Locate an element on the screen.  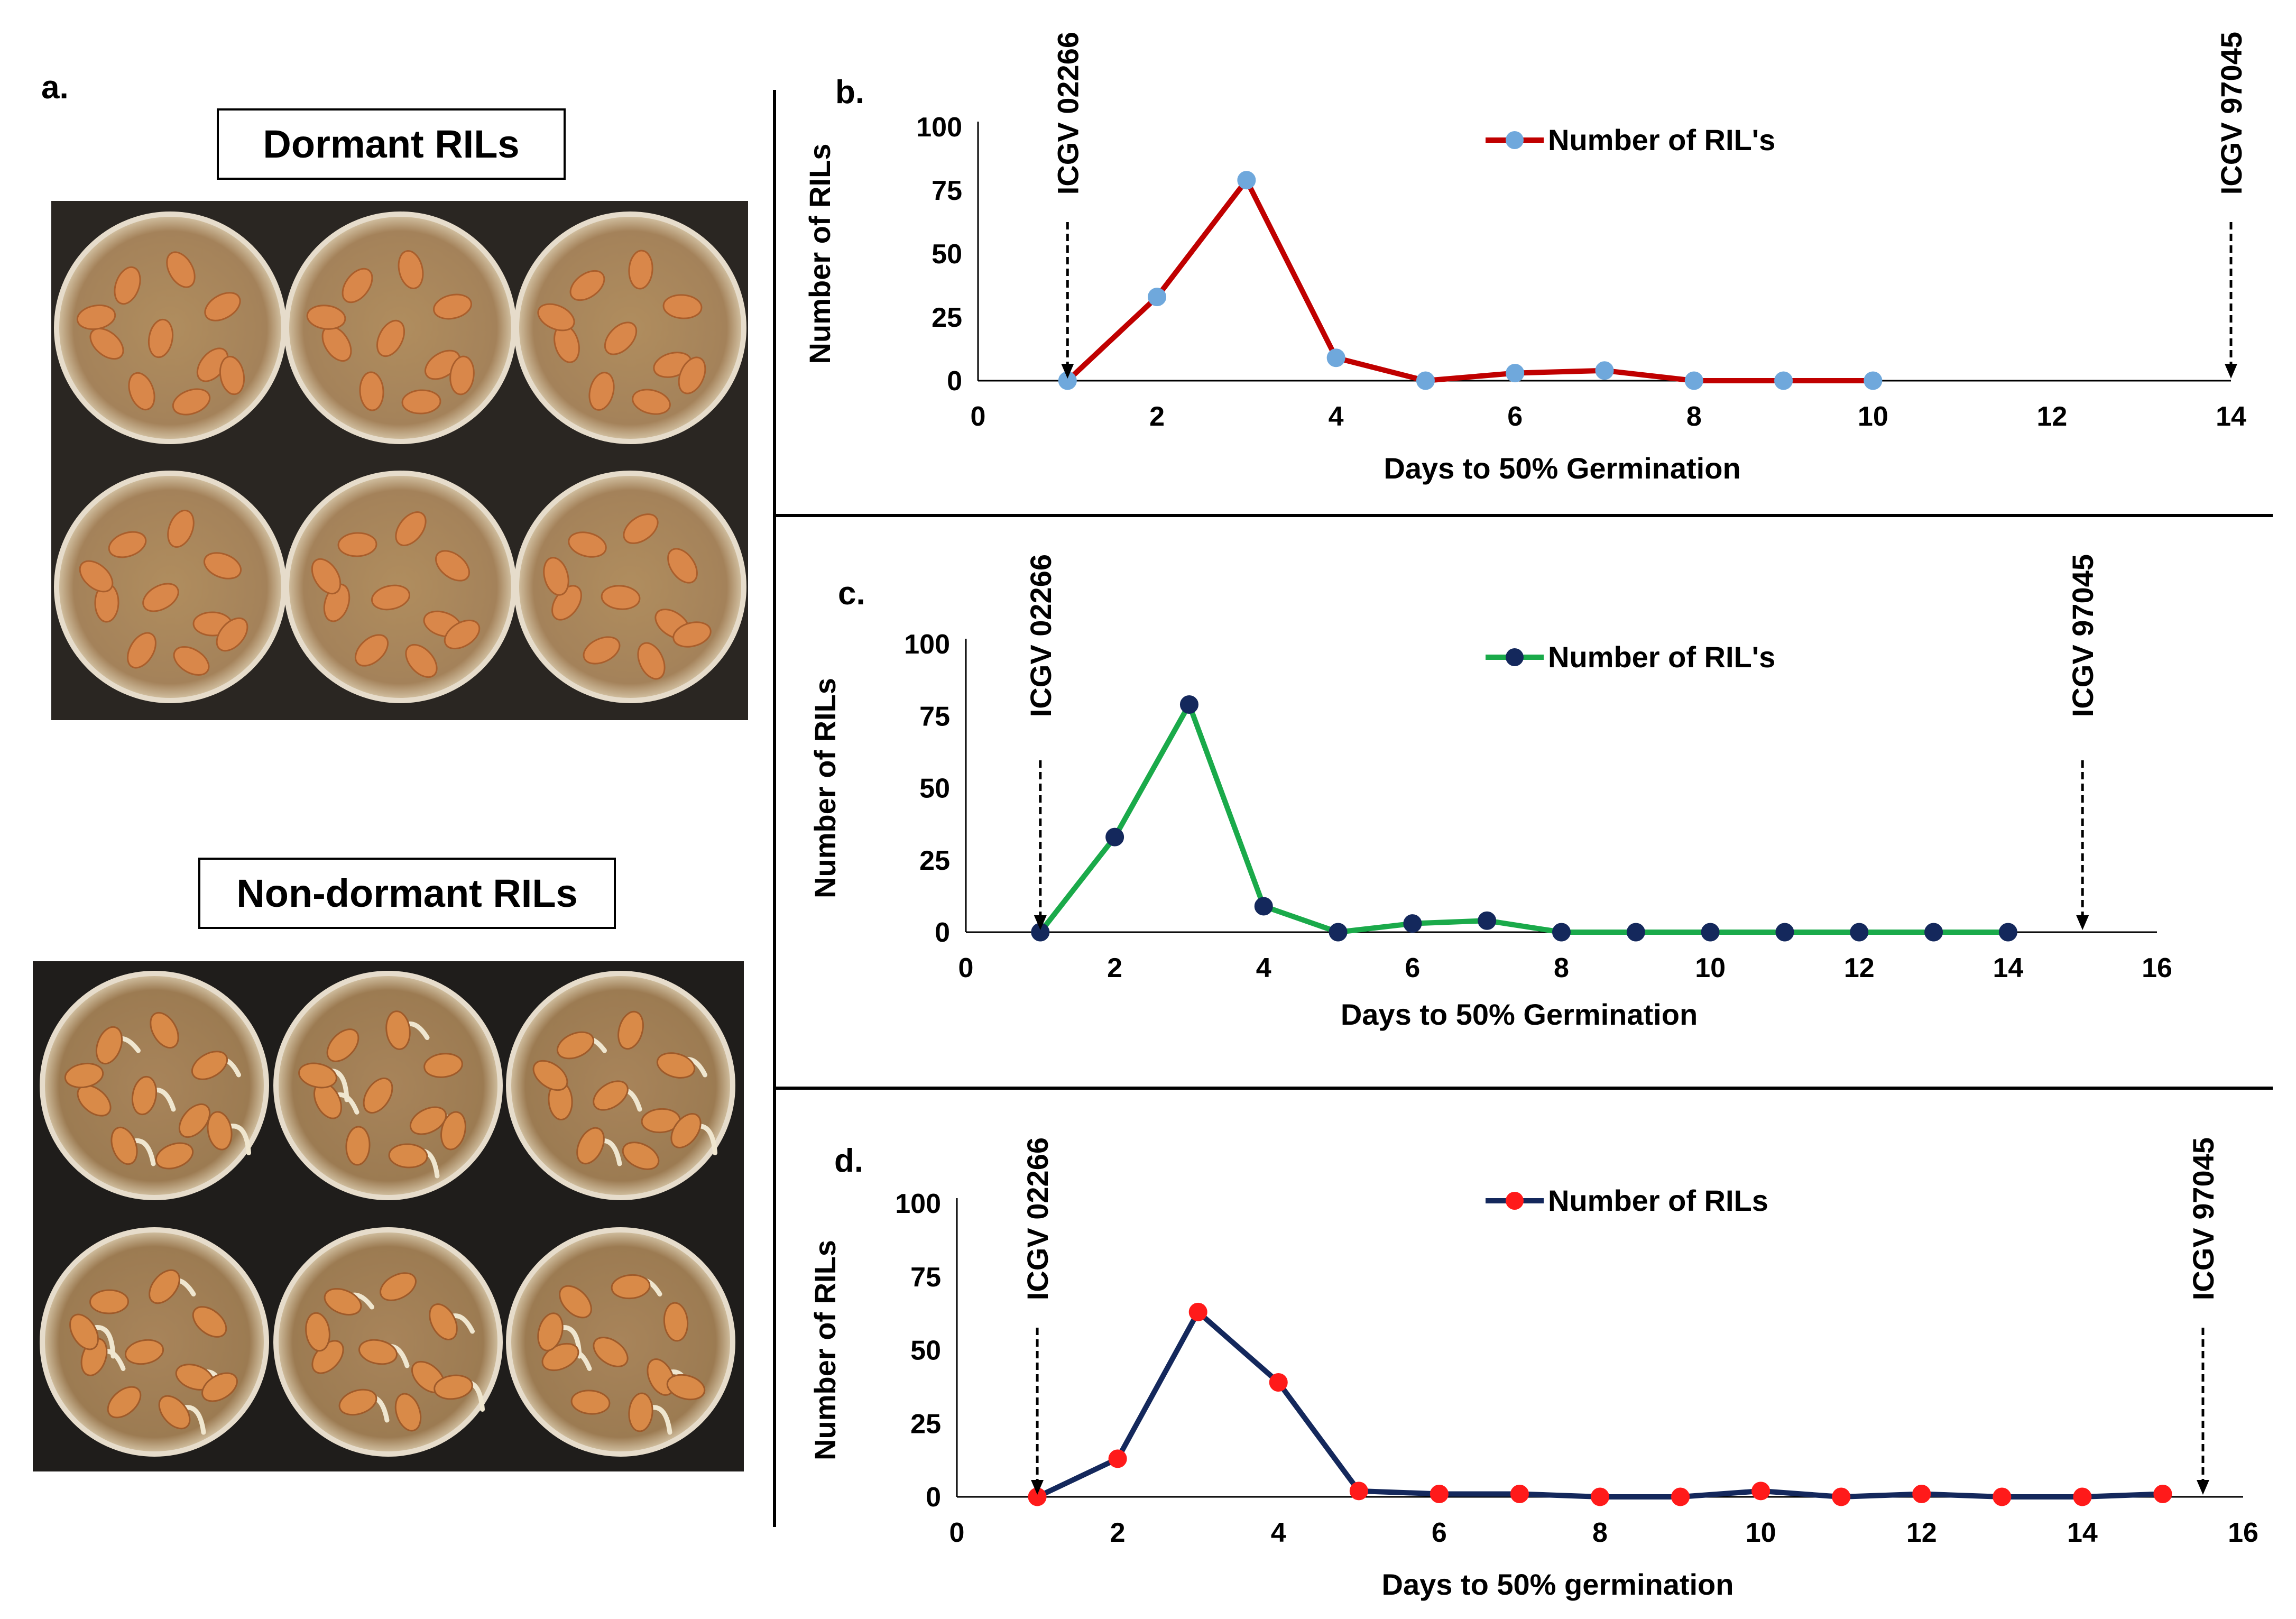
dormant-petri-photo is located at coordinates (399, 460).